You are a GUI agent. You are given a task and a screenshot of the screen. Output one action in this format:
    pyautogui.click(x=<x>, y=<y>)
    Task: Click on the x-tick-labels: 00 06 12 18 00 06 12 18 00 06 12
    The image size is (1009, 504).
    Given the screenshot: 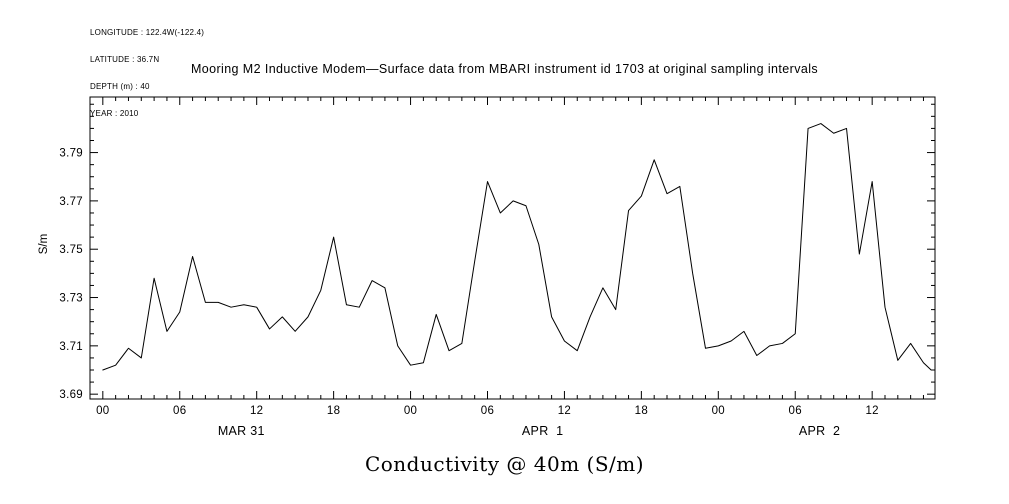 What is the action you would take?
    pyautogui.click(x=487, y=411)
    